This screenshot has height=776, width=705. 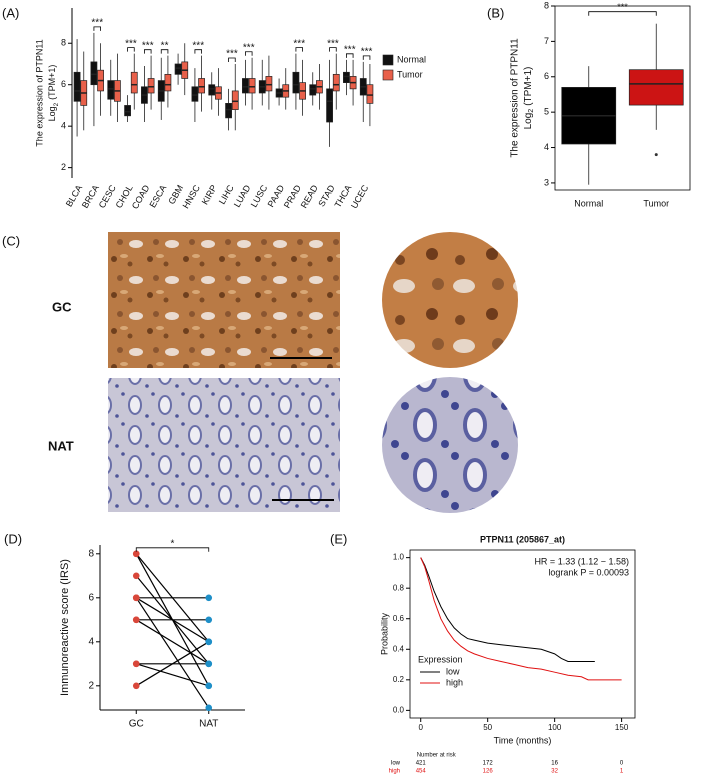 I want to click on pair-line, so click(x=172, y=653).